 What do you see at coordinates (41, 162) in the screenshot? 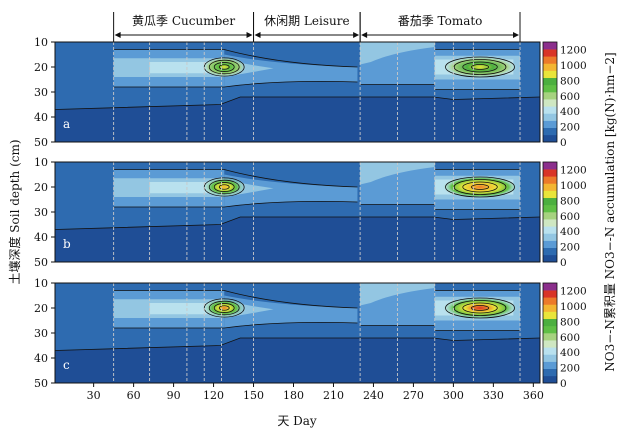
I see `y-tick-label: 10` at bounding box center [41, 162].